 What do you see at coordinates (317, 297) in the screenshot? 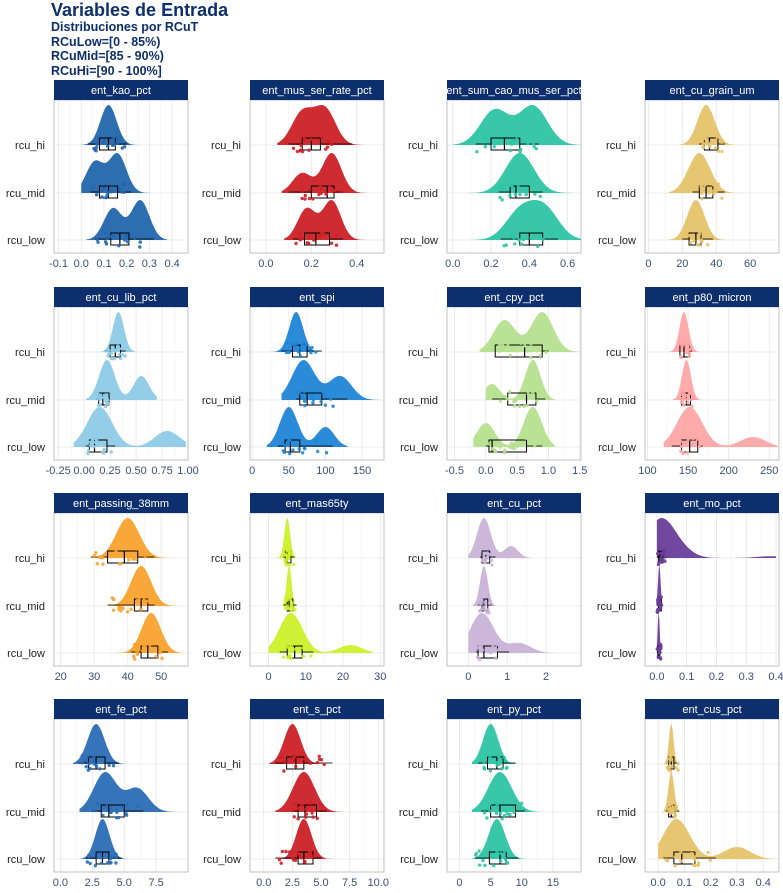
I see `facet-strip` at bounding box center [317, 297].